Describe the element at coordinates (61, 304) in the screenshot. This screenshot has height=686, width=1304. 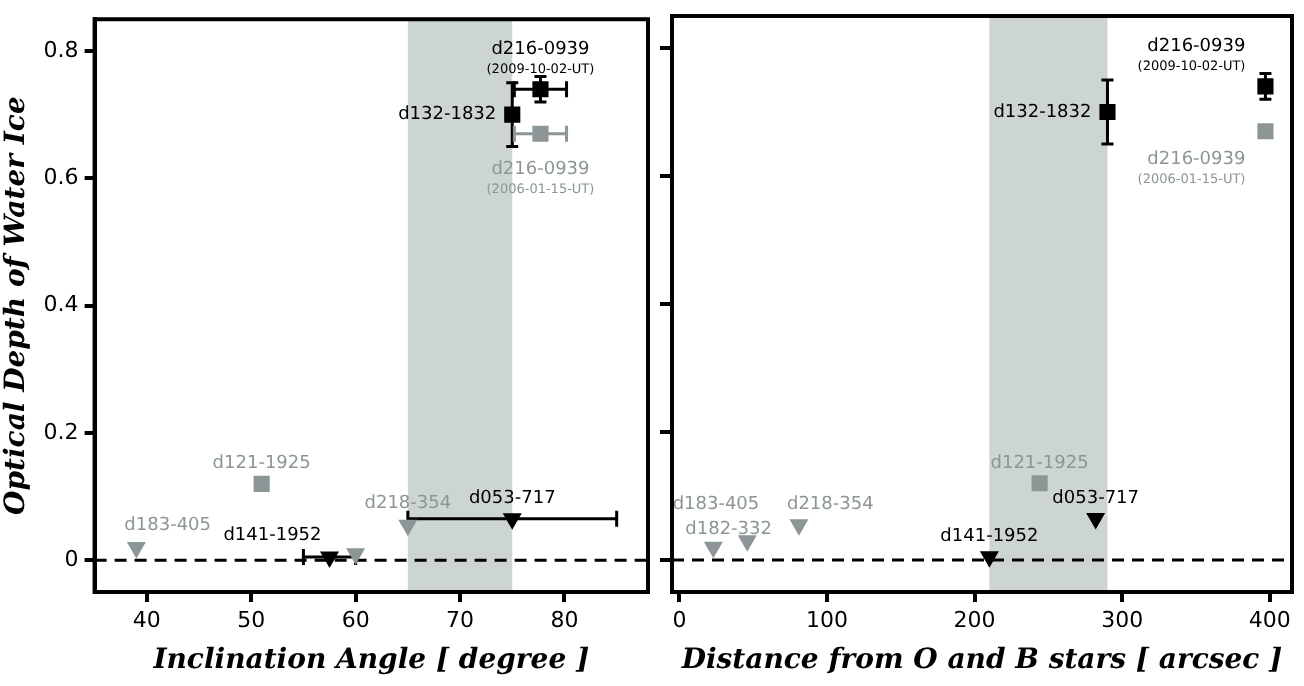
I see `y-tick-label: 0.4` at that location.